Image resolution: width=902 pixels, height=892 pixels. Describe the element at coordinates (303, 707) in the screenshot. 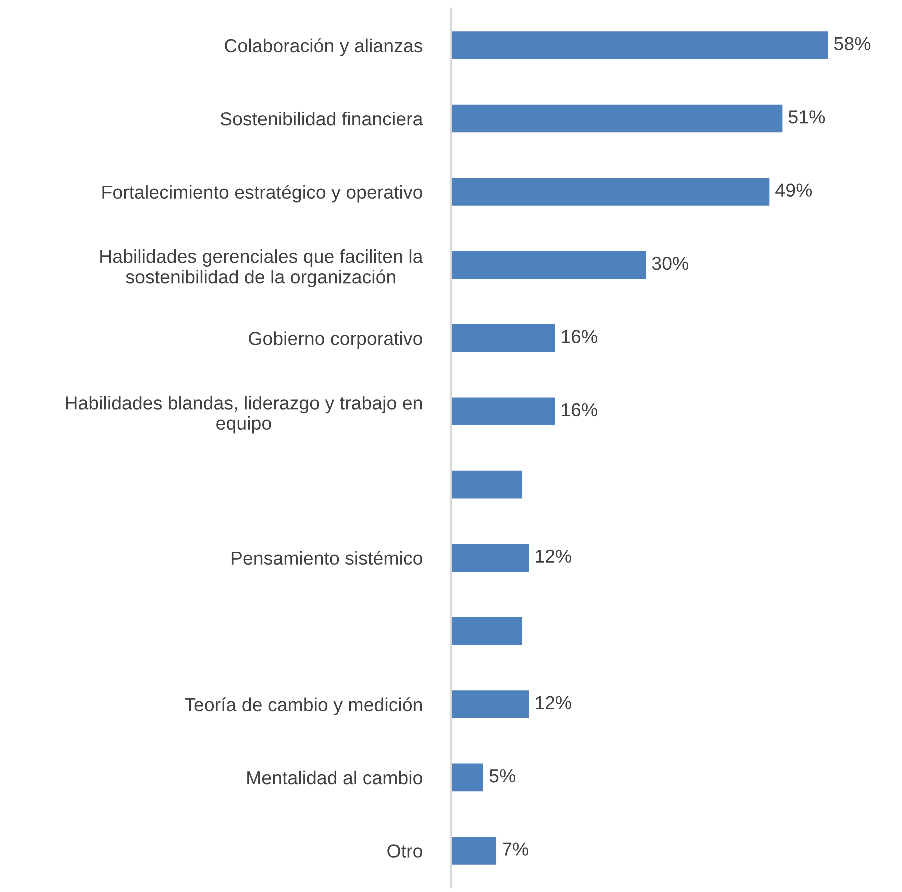

I see `y-tick-label: Teoría de cambio y medición` at that location.